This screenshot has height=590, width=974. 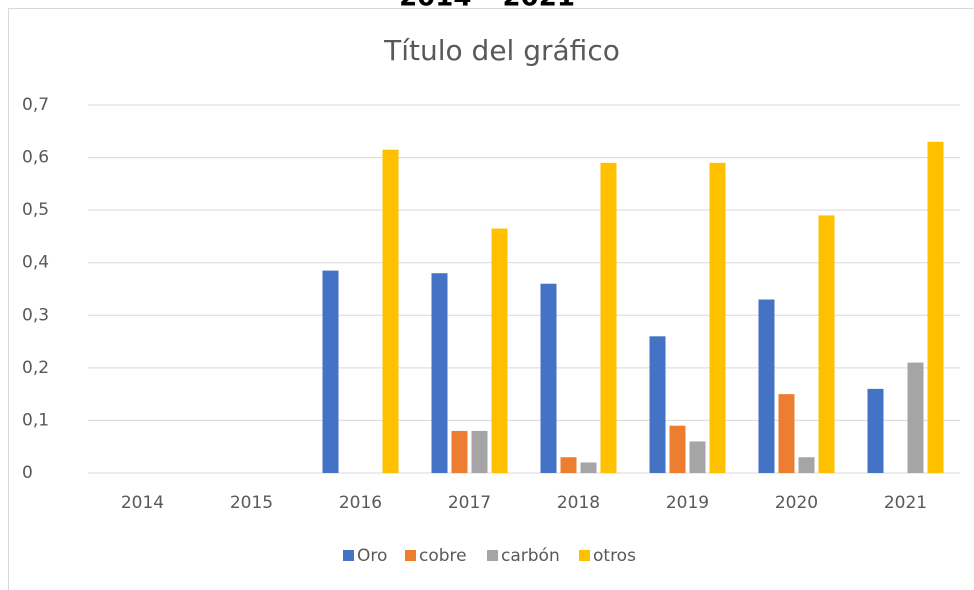 I want to click on x-tick-label: 2018, so click(x=578, y=503).